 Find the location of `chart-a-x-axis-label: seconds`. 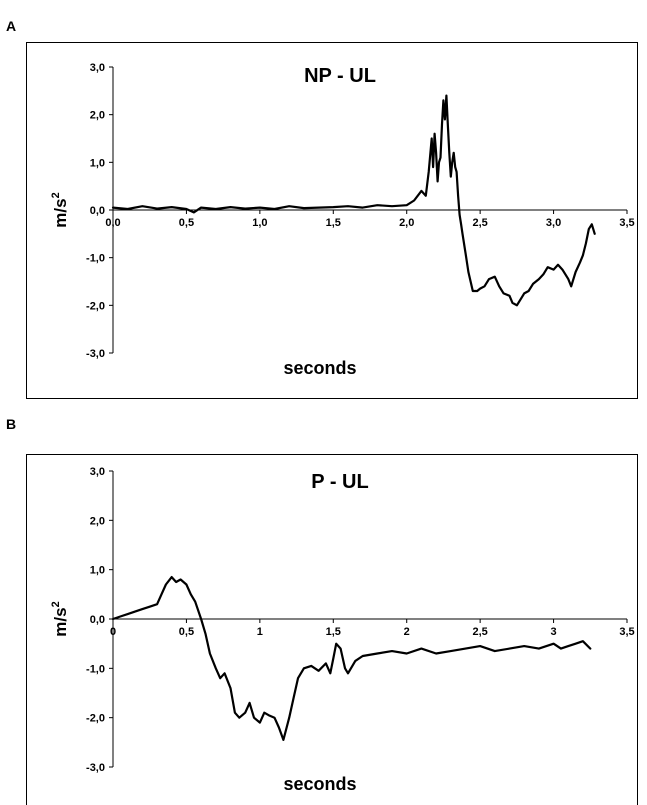

chart-a-x-axis-label: seconds is located at coordinates (319, 368).